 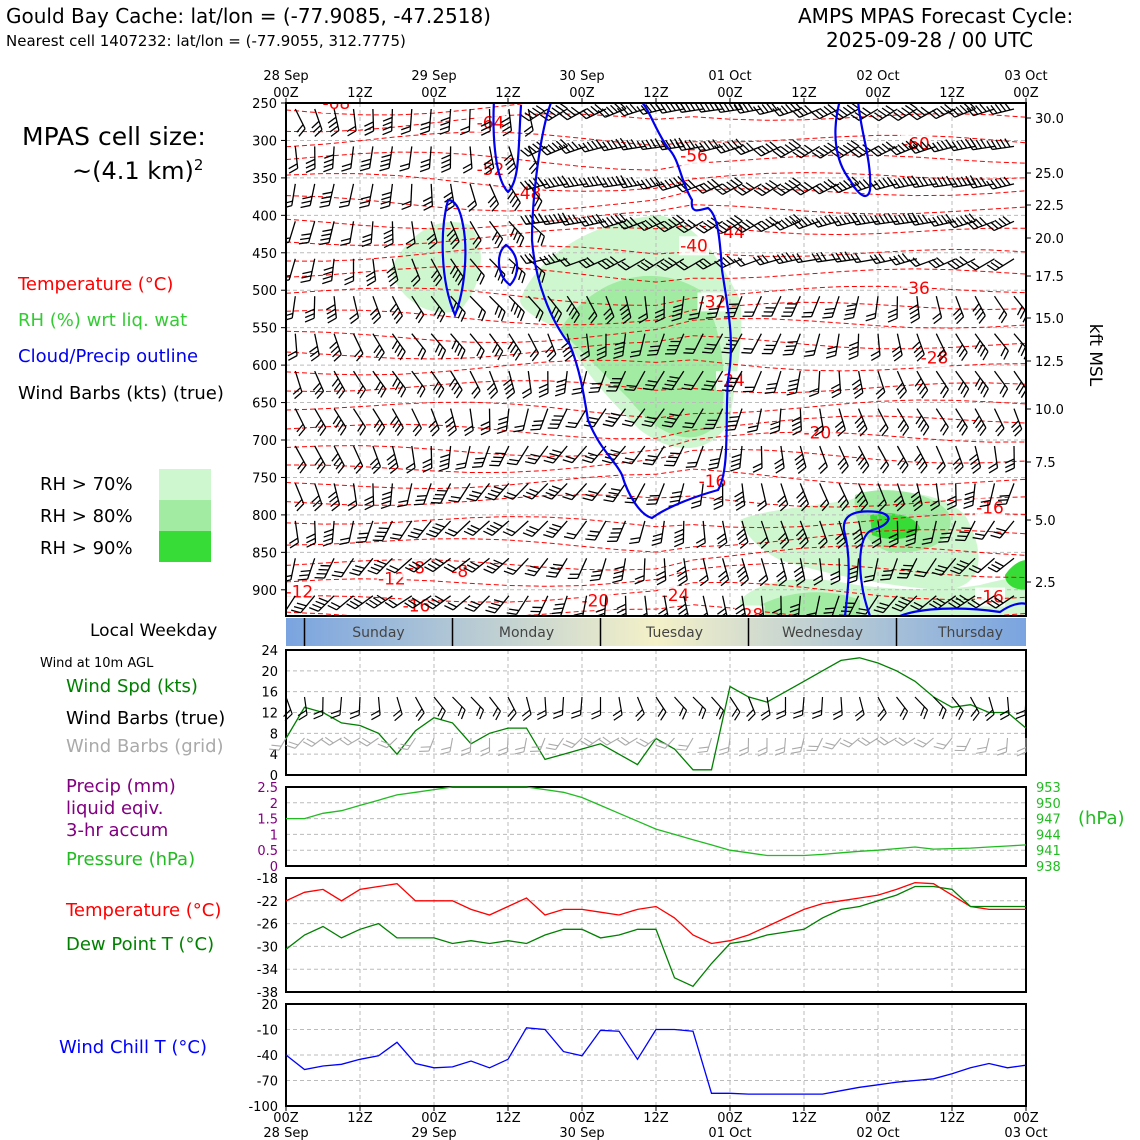 What do you see at coordinates (264, 141) in the screenshot?
I see `main-y-tick-label: 300` at bounding box center [264, 141].